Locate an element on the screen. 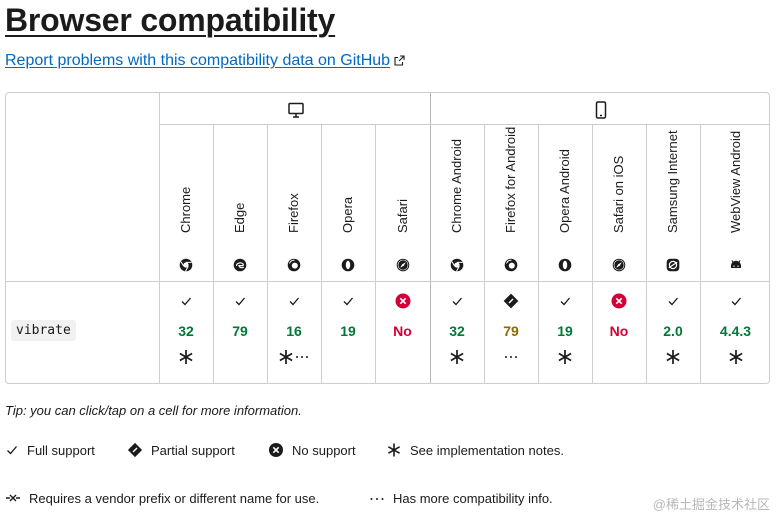 Image resolution: width=776 pixels, height=519 pixels. mobile-icon is located at coordinates (601, 110).